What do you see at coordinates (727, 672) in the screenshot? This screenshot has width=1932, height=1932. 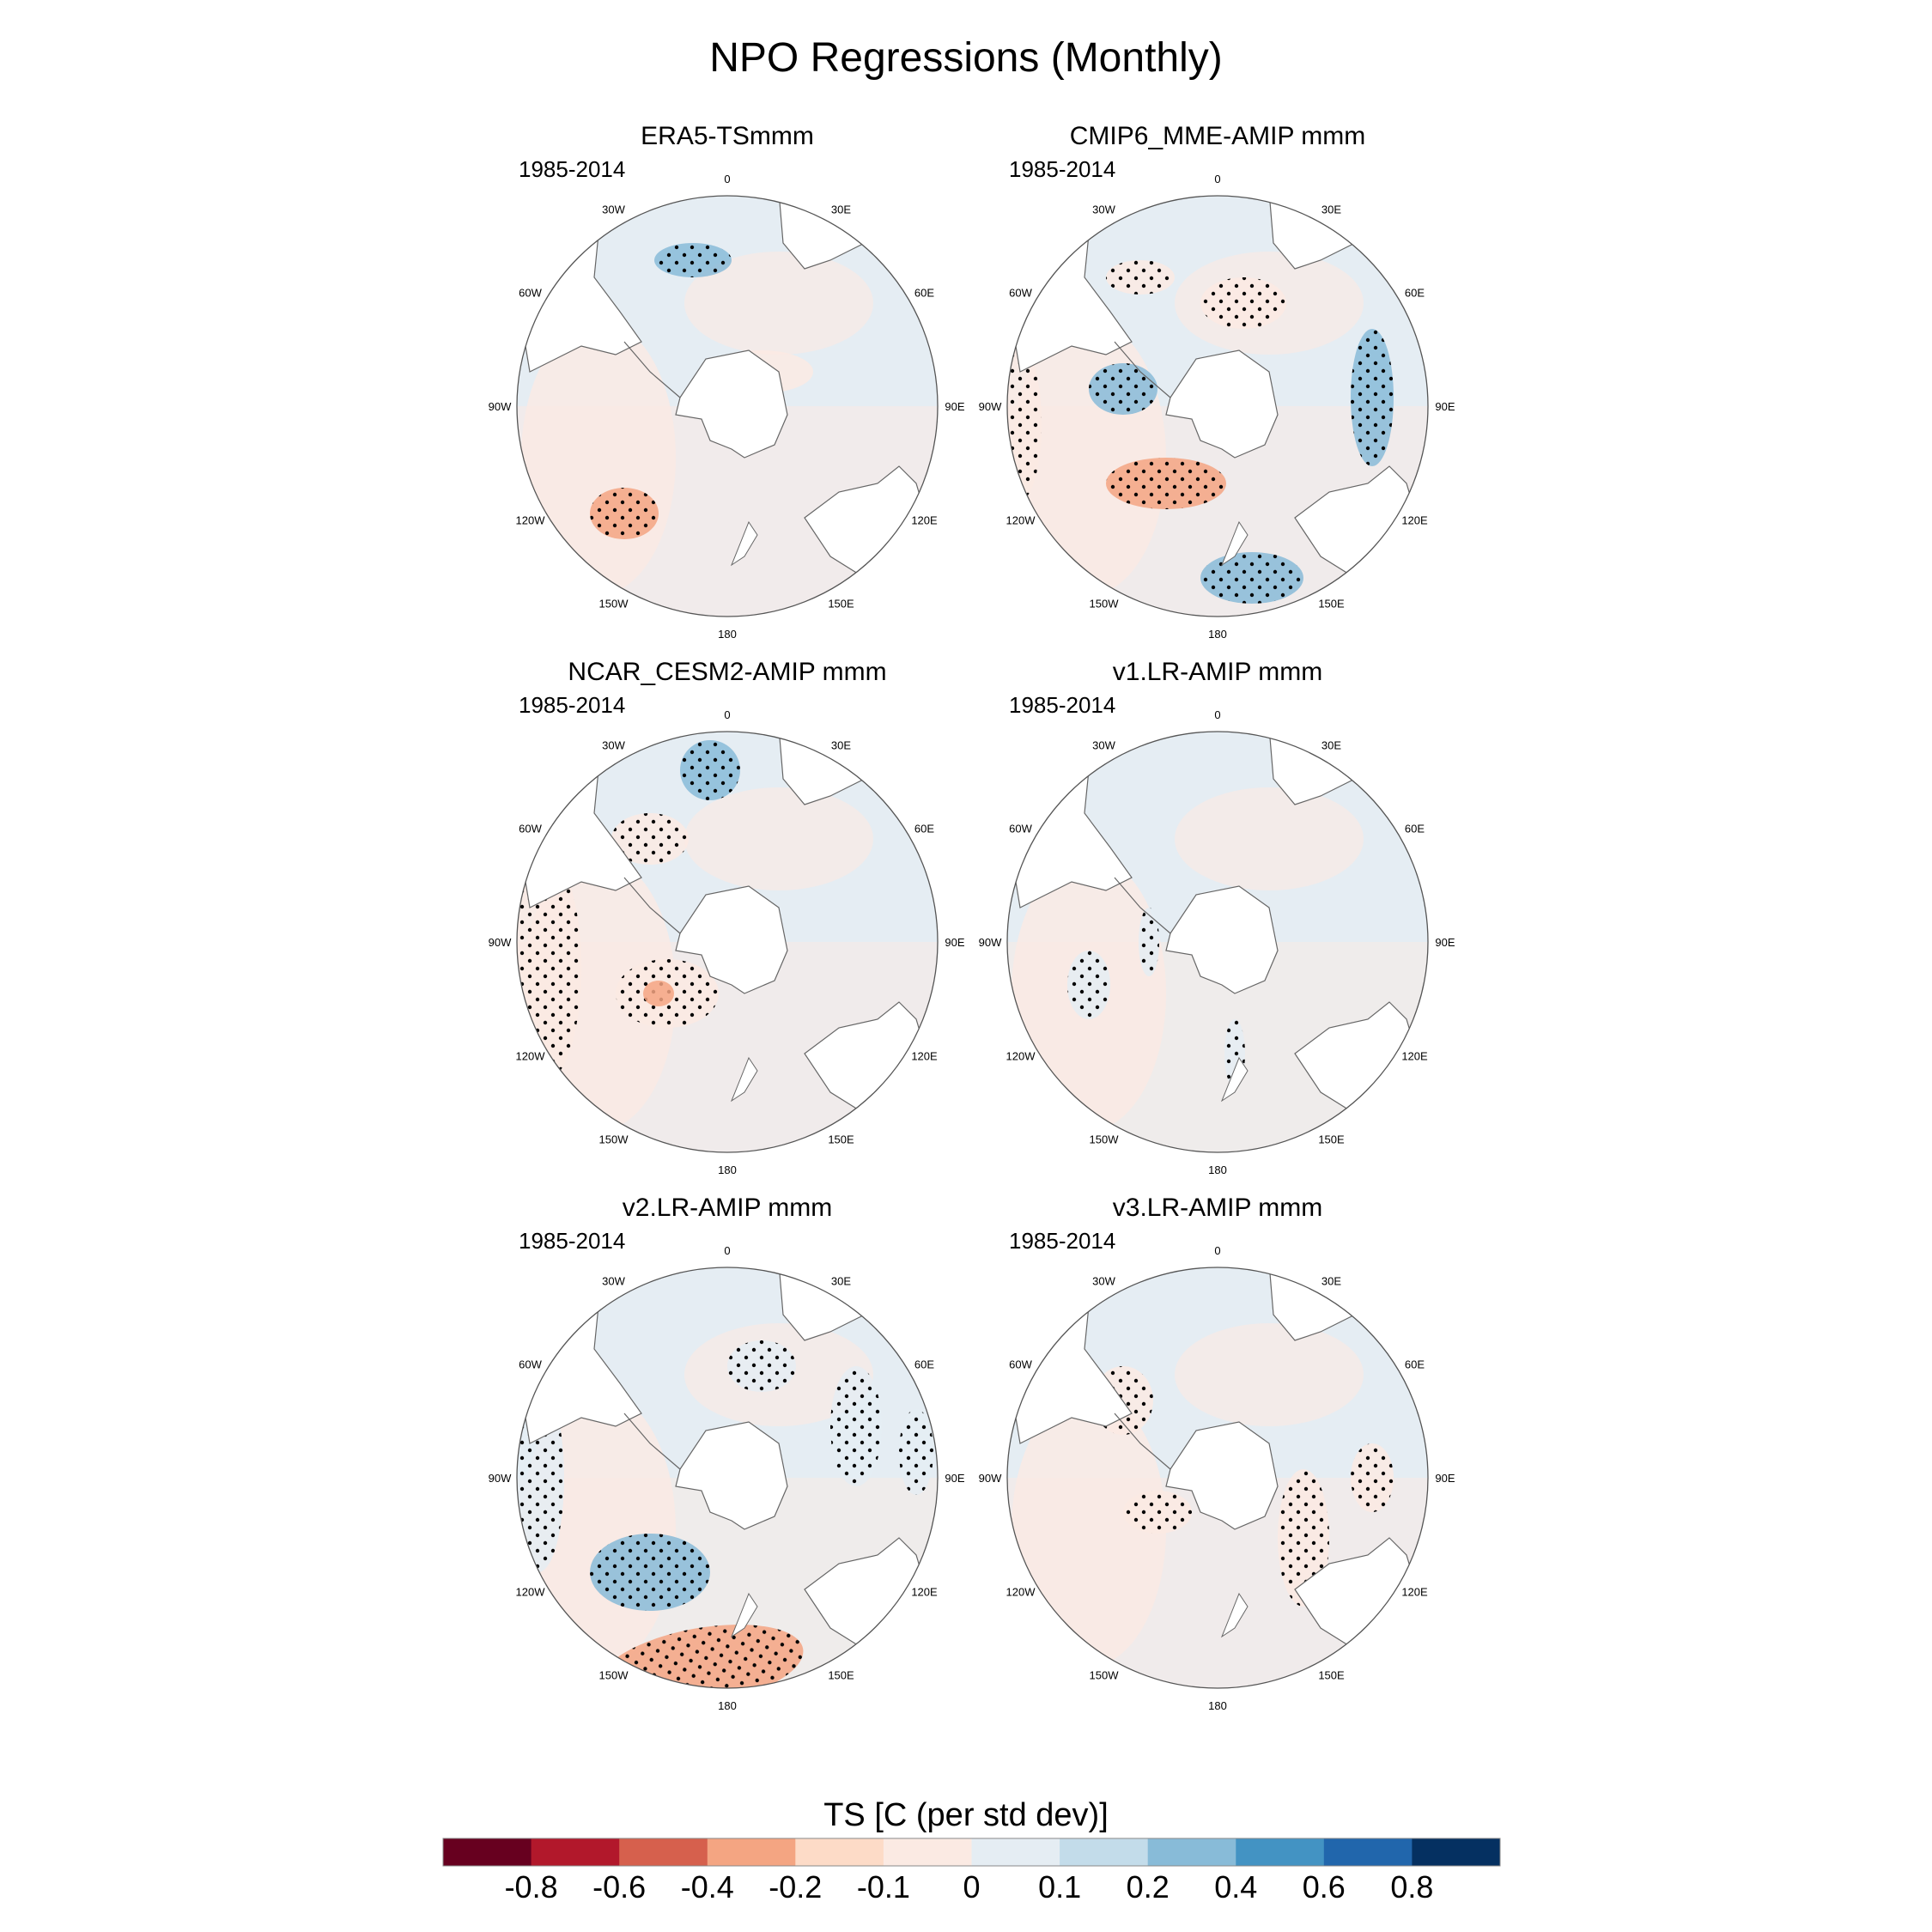 I see `panel-title: NCAR_CESM2-AMIP mmm` at bounding box center [727, 672].